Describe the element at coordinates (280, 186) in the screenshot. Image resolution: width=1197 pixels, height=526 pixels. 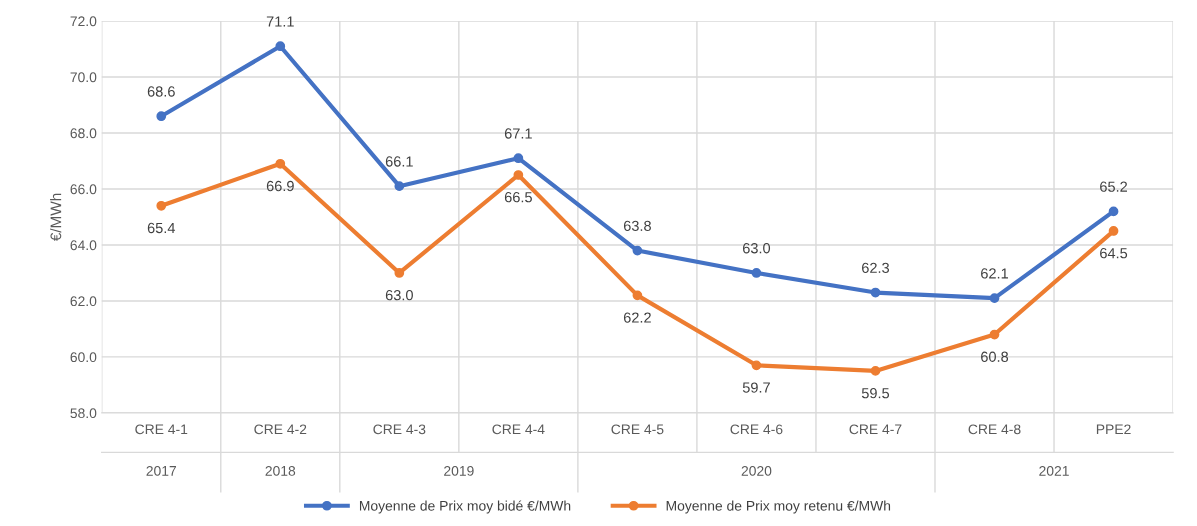
I see `data-label: 66.9` at that location.